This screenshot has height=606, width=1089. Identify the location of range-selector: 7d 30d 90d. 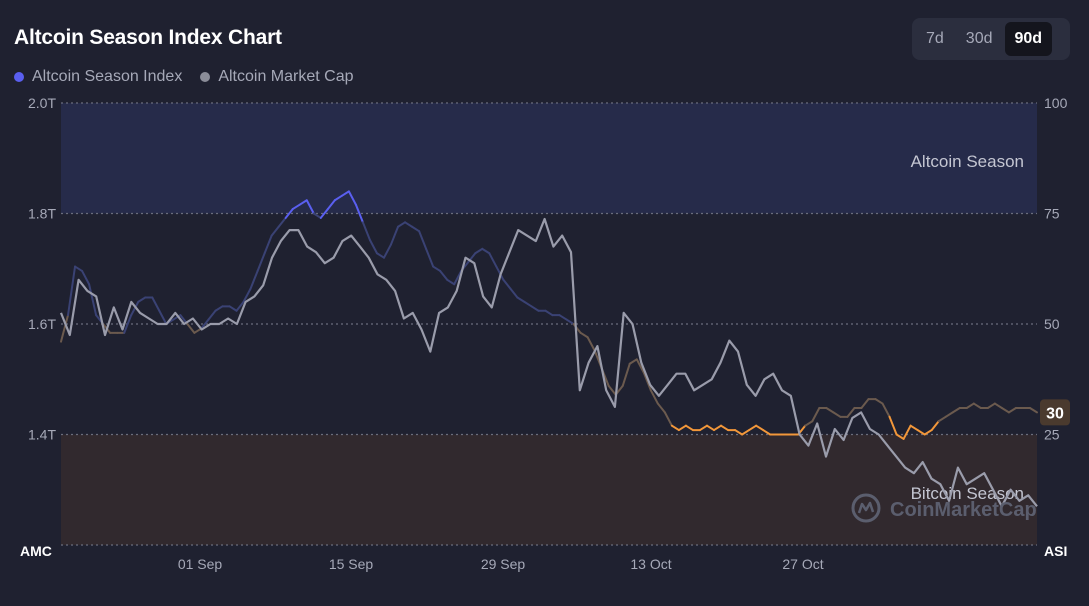
(991, 39).